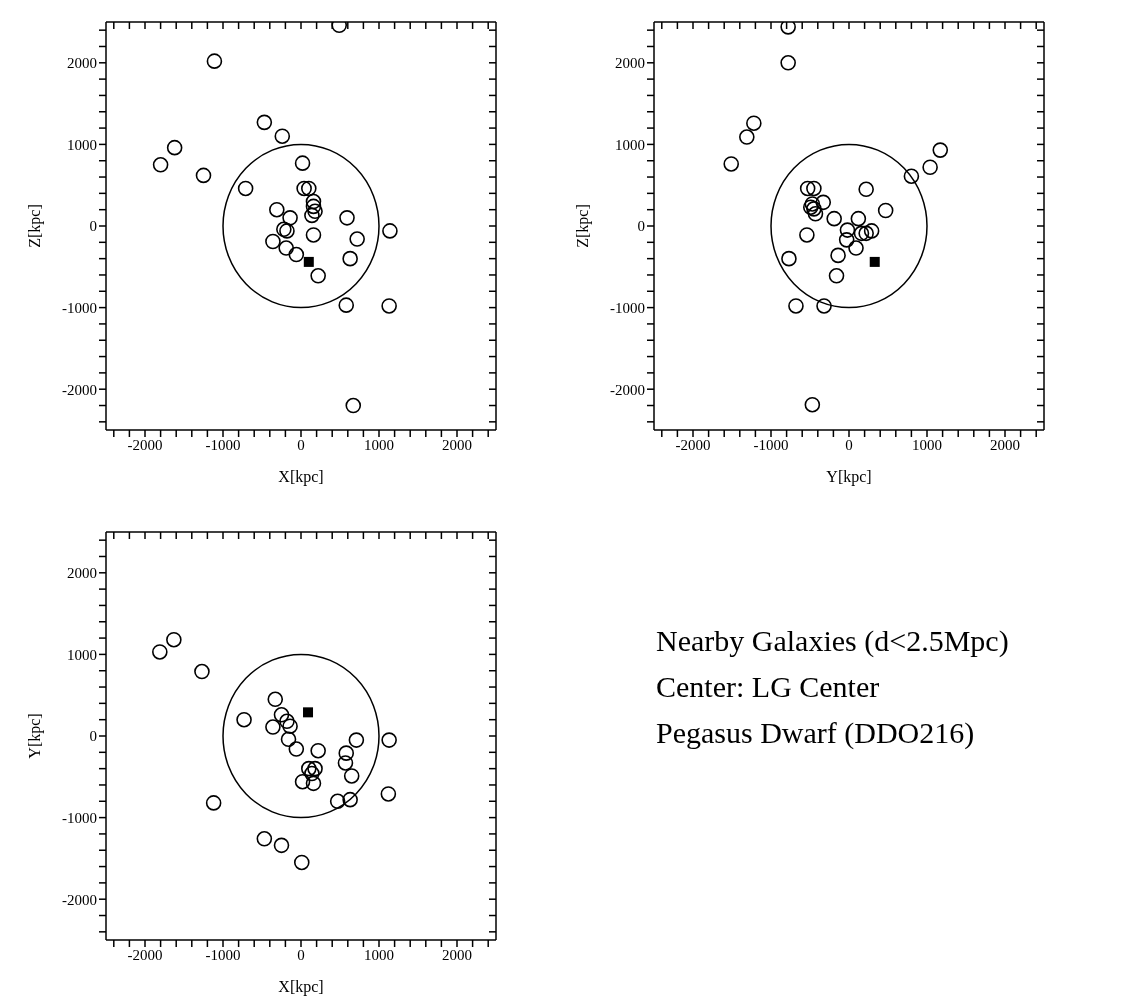 This screenshot has width=1134, height=1007. I want to click on text: Nearby Galaxies (d<2.5Mpc), so click(832, 641).